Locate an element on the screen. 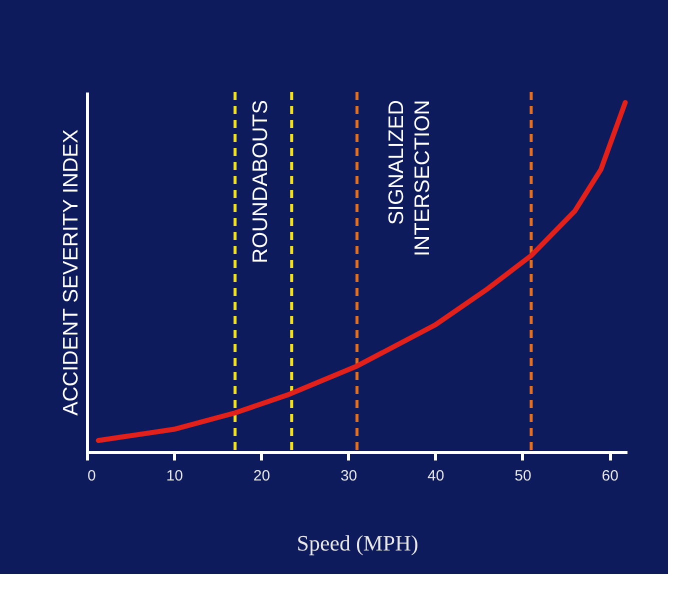 This screenshot has width=680, height=589. x-tick-label: 50 is located at coordinates (523, 476).